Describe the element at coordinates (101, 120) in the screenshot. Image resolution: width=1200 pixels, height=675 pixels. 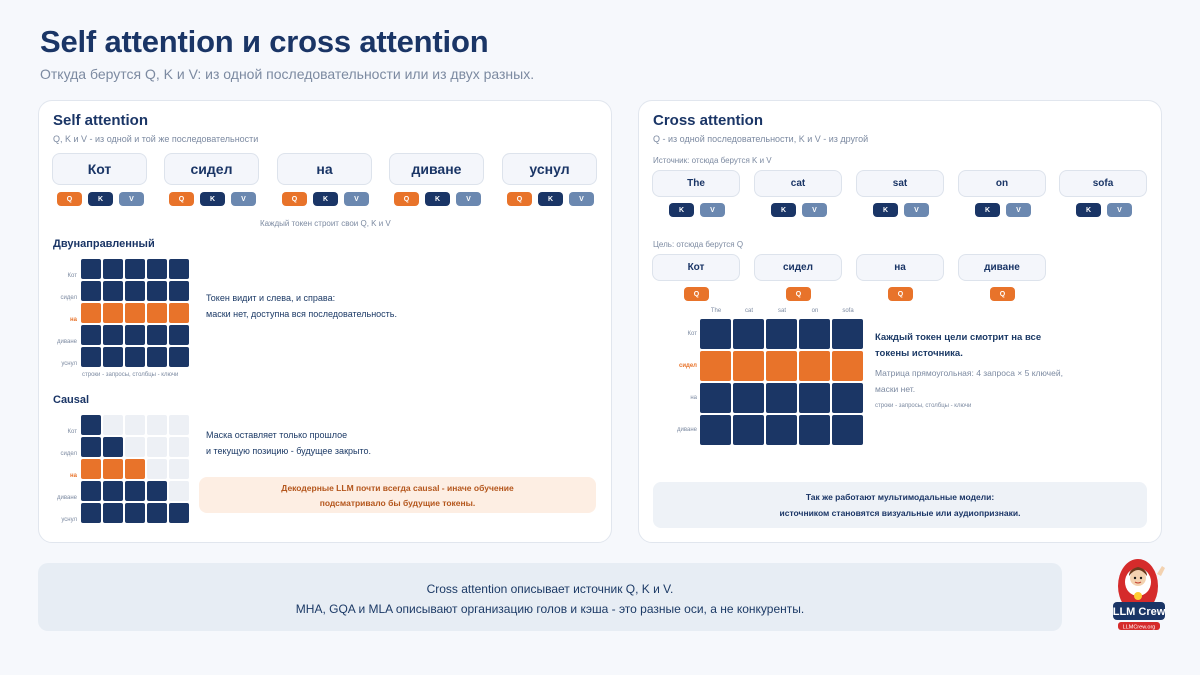
I see `self-attention-title: Self attention` at that location.